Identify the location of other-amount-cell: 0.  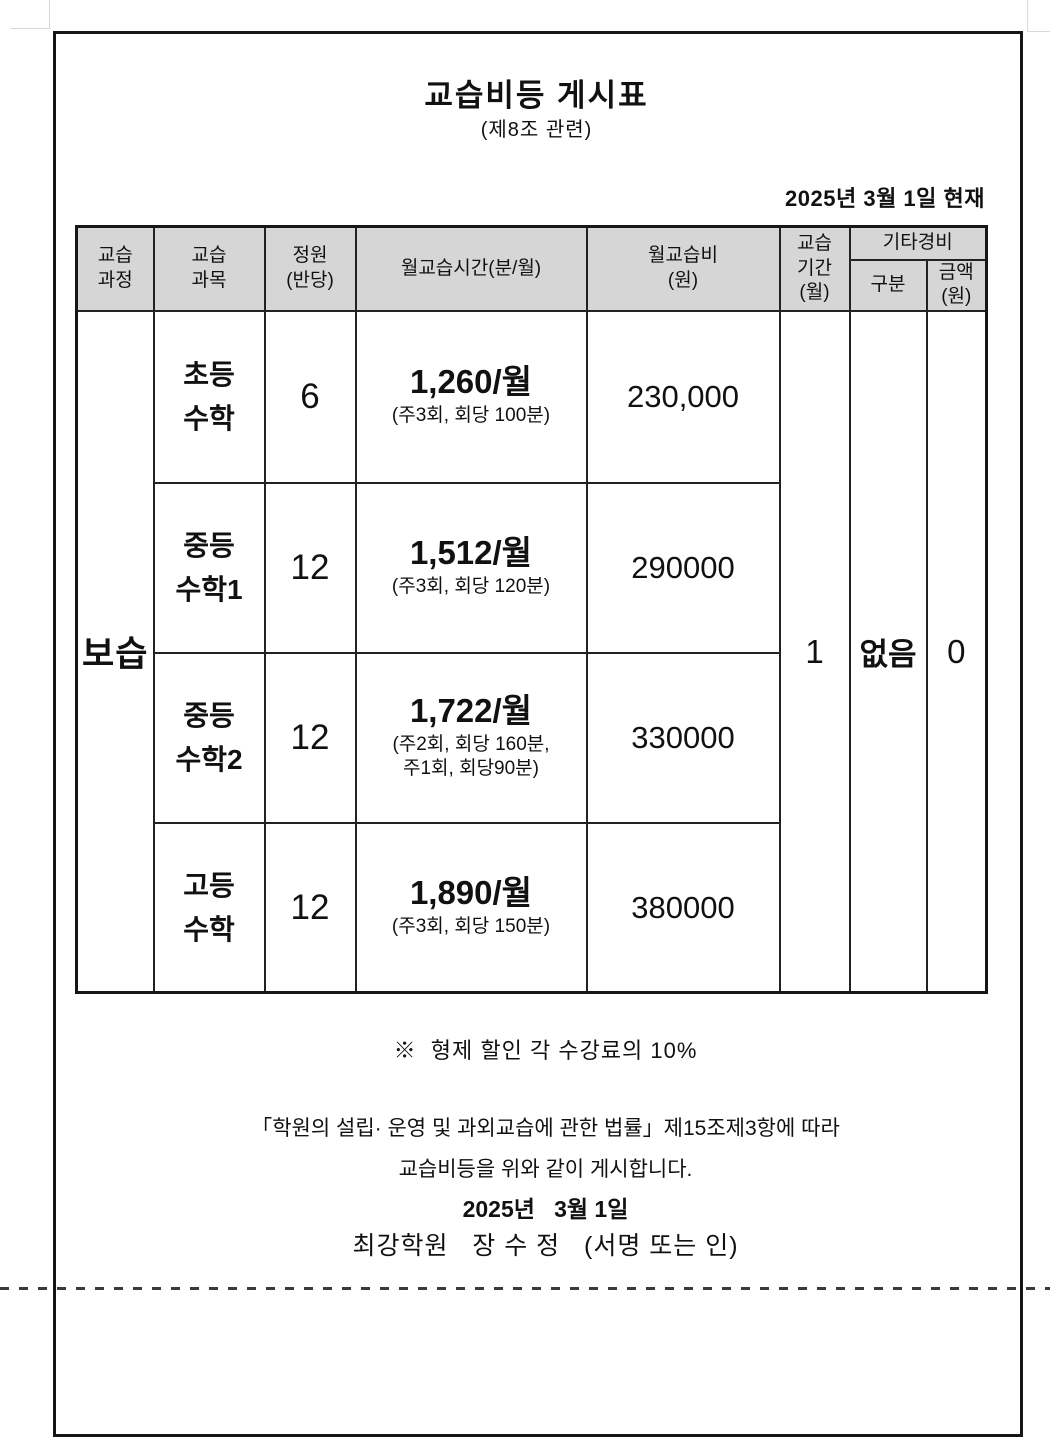
(956, 651).